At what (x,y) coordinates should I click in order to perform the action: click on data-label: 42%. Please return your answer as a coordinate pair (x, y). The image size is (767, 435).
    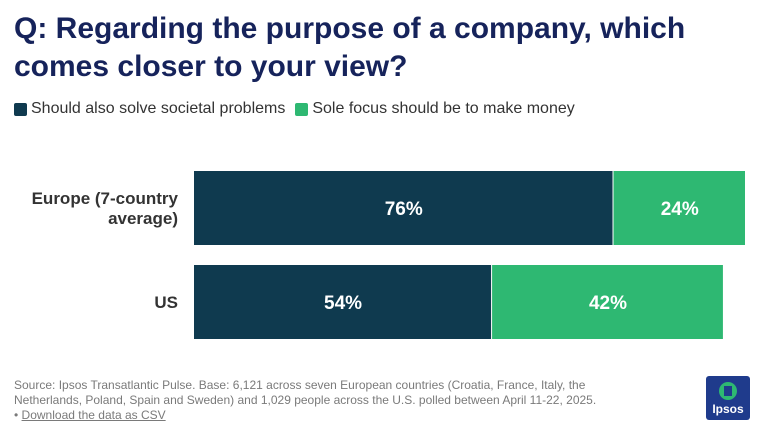
    Looking at the image, I should click on (608, 303).